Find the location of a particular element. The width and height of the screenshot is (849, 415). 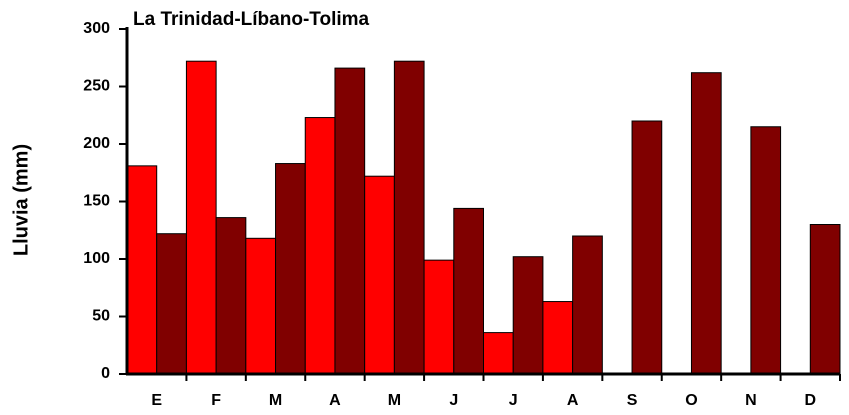

y-tick-label: 300 is located at coordinates (96, 28).